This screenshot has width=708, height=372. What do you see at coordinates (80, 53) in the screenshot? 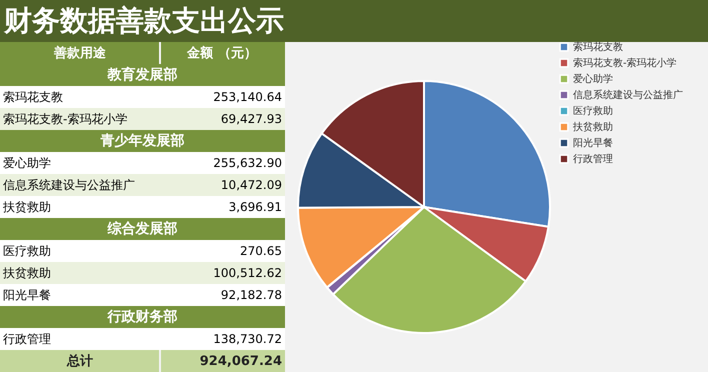
I see `text: 善款用途` at bounding box center [80, 53].